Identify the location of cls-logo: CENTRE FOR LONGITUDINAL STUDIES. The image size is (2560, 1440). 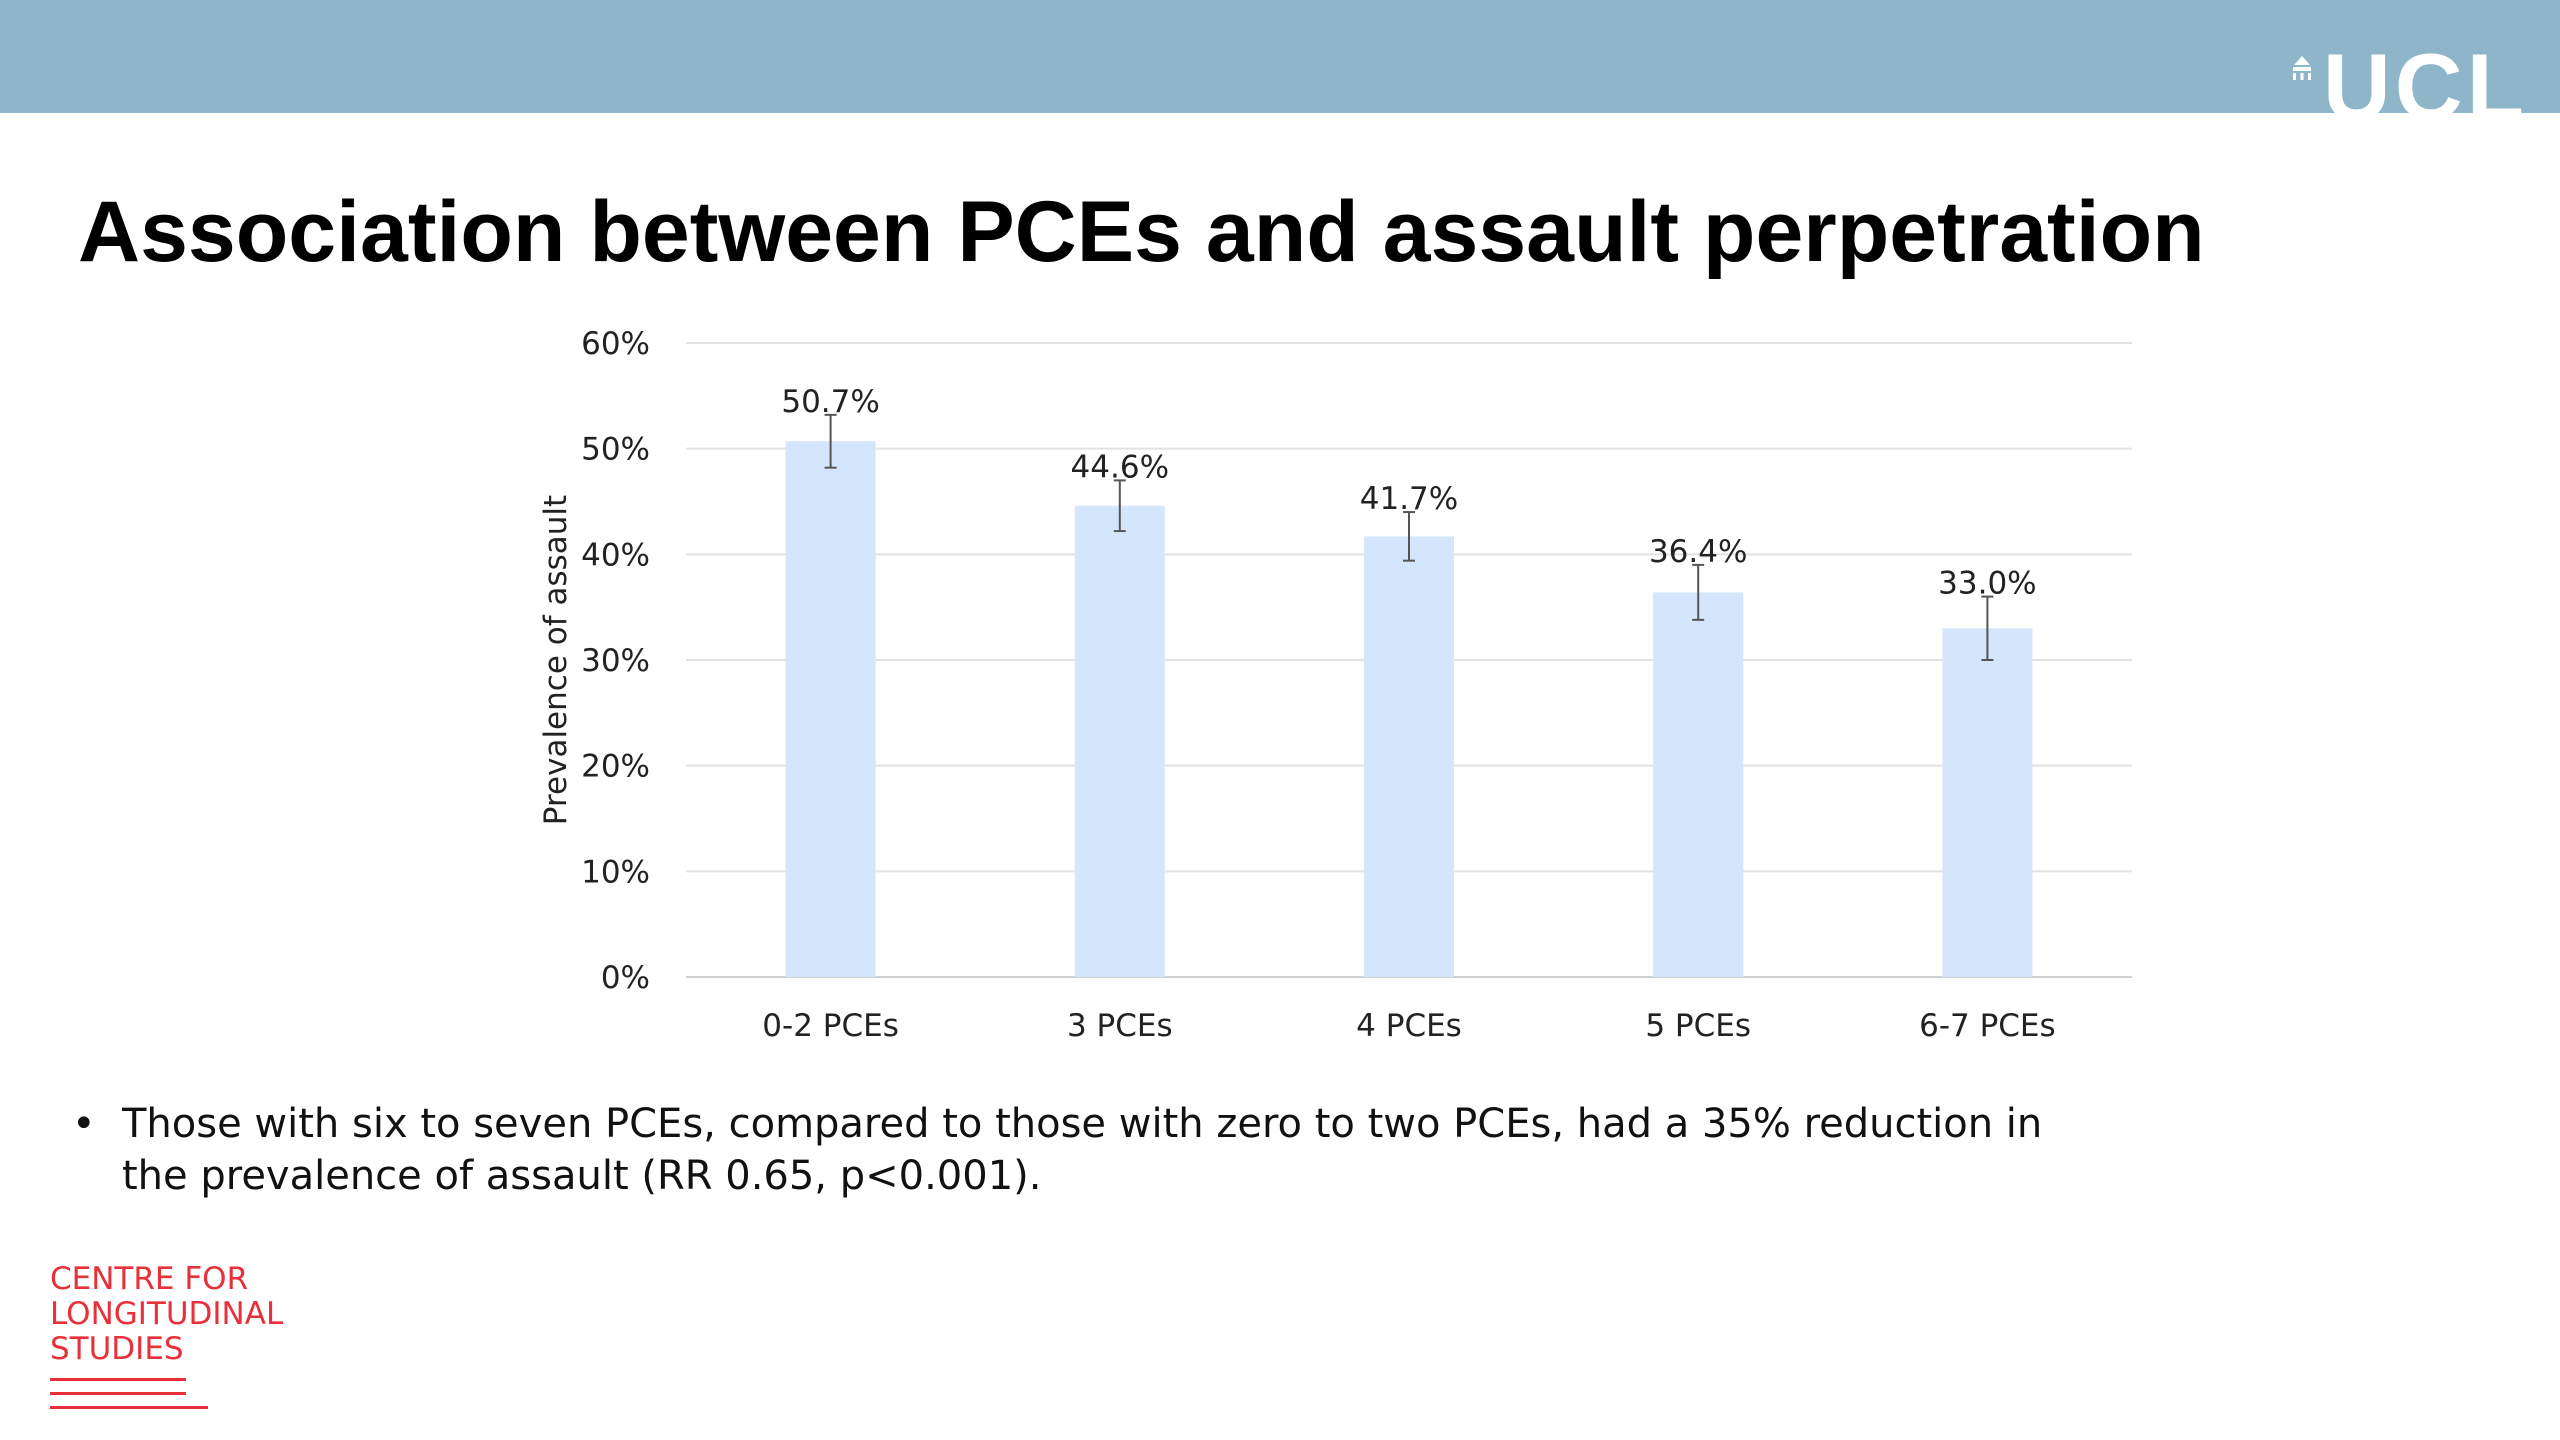
(166, 1314).